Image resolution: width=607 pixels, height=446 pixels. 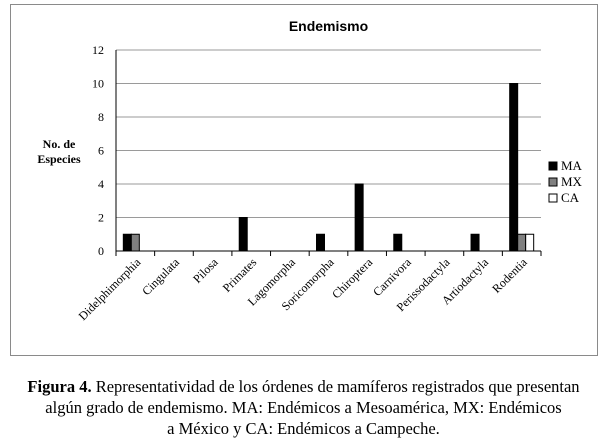 I want to click on x-tick-label: Didelphimorphia, so click(x=110, y=289).